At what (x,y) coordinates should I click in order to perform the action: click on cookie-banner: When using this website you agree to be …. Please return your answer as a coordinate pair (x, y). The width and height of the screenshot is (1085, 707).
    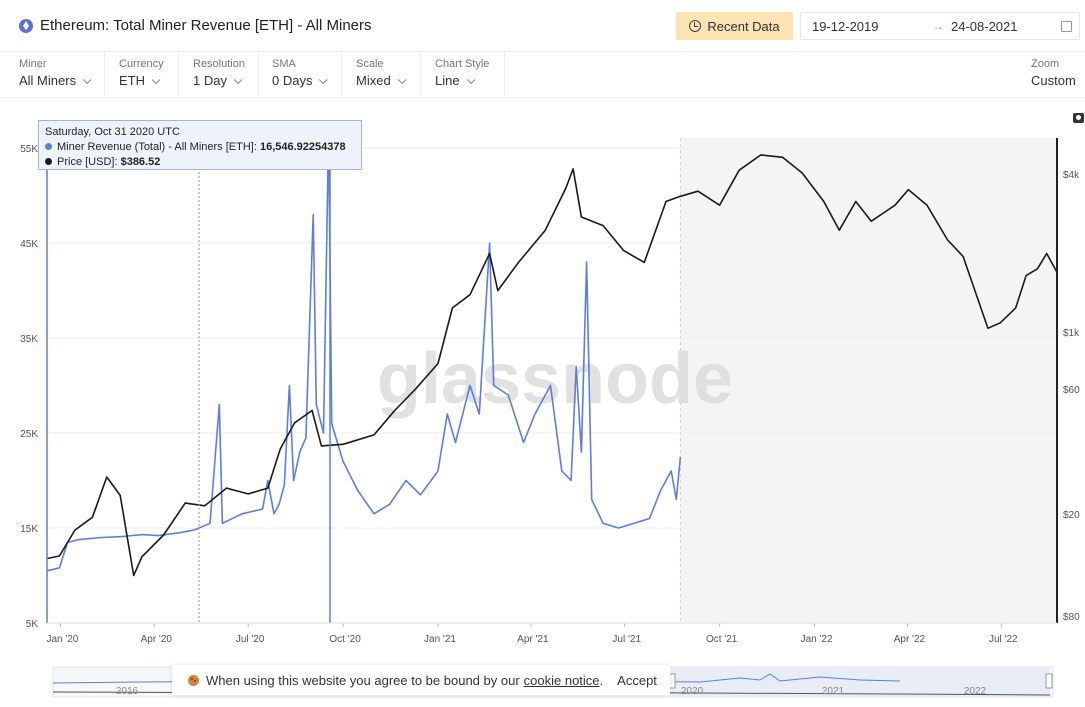
    Looking at the image, I should click on (421, 680).